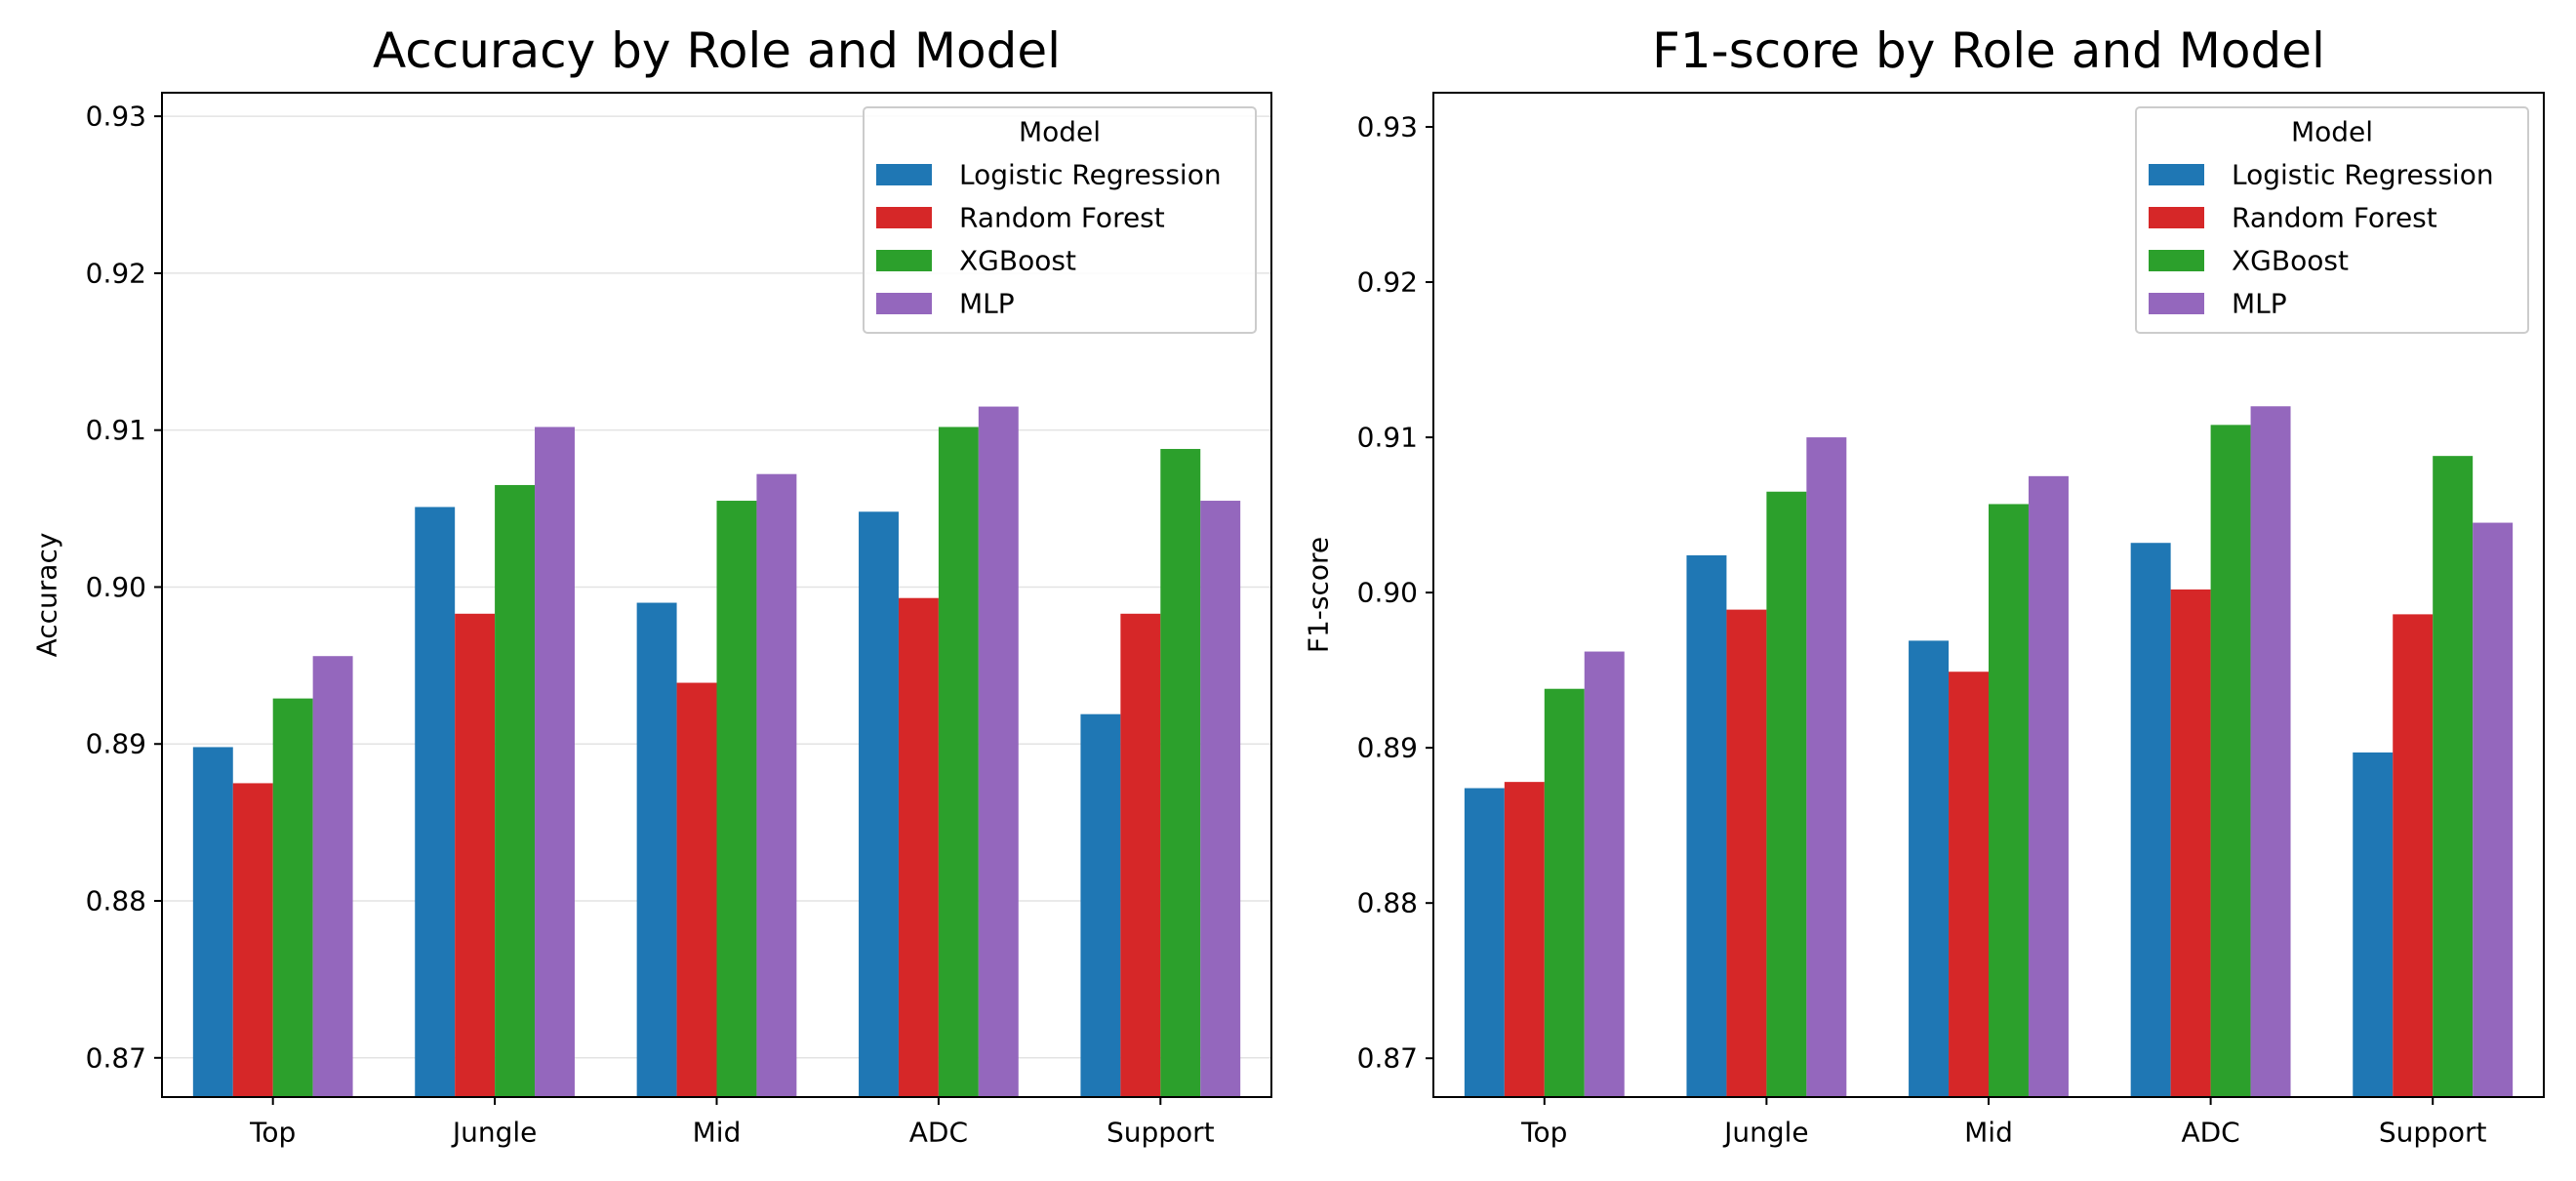 The width and height of the screenshot is (2576, 1181). Describe the element at coordinates (717, 50) in the screenshot. I see `chart-title: Accuracy by Role and Model` at that location.